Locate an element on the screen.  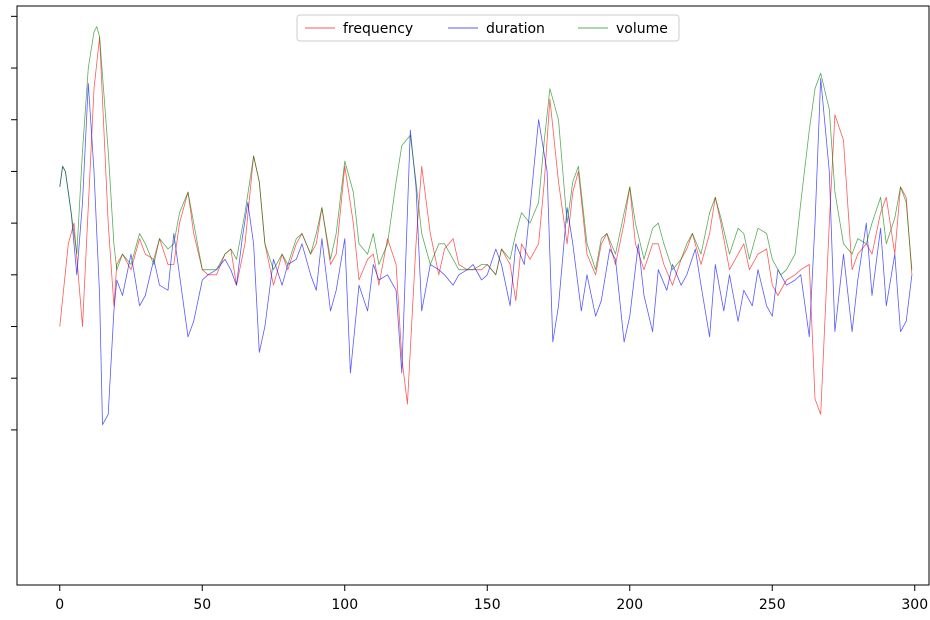
legend-label-frequency: frequency is located at coordinates (378, 29).